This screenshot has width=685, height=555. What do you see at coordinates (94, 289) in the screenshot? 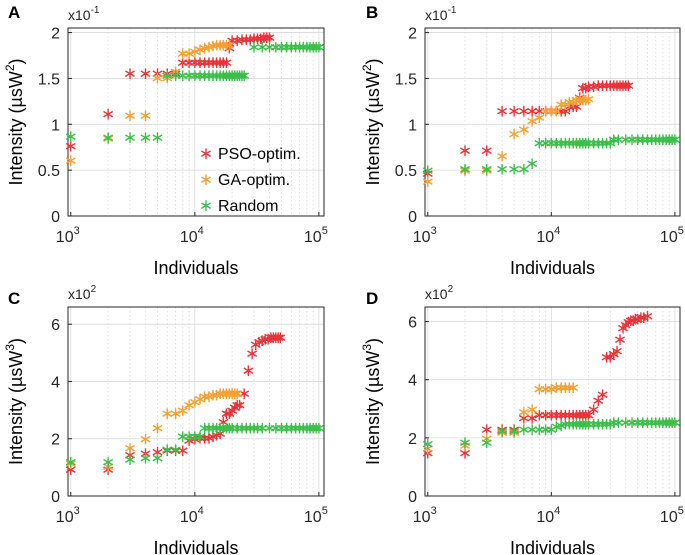
I see `multiplier-exponent: 2` at bounding box center [94, 289].